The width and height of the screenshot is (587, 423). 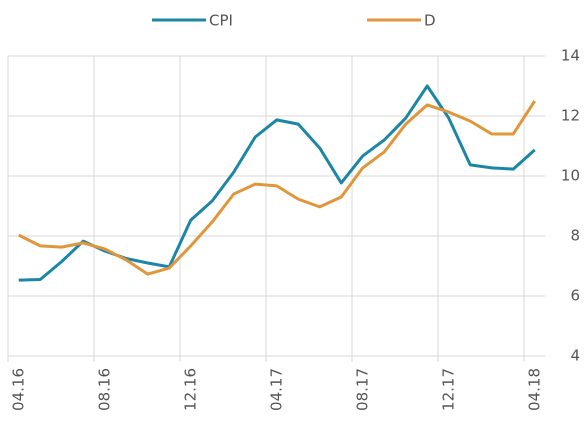 What do you see at coordinates (190, 389) in the screenshot?
I see `x-tick-label: 12.16` at bounding box center [190, 389].